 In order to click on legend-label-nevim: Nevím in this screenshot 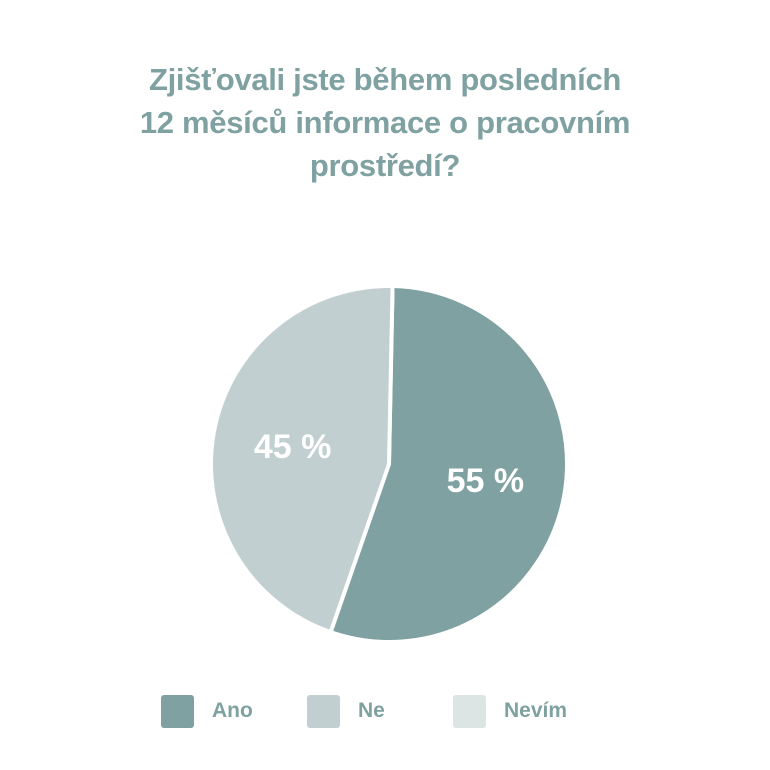, I will do `click(536, 710)`.